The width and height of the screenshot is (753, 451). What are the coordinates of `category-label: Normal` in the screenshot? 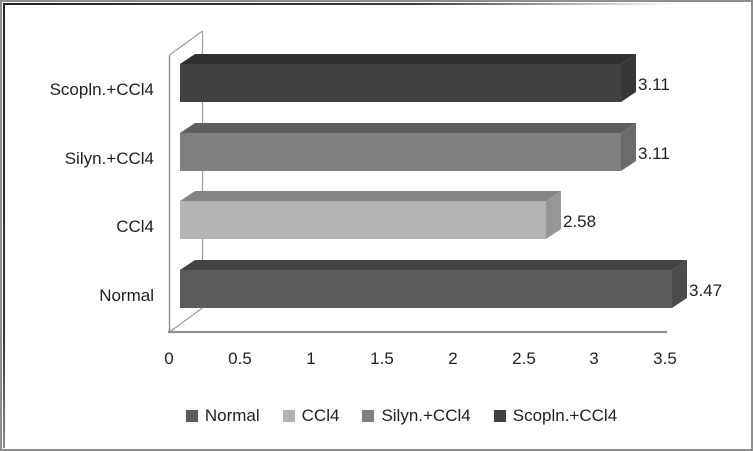 It's located at (126, 295).